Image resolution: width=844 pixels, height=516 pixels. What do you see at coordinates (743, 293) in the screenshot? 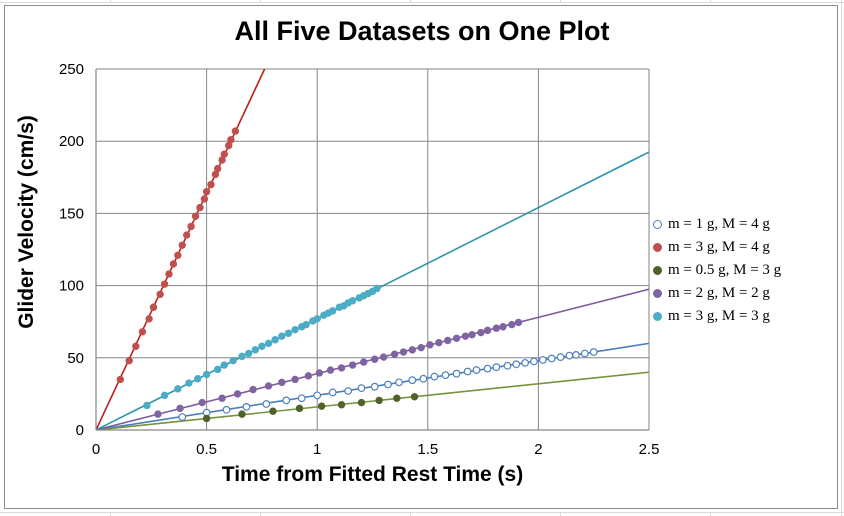
I see `legend-item: m = 2 g, M = 2 g` at bounding box center [743, 293].